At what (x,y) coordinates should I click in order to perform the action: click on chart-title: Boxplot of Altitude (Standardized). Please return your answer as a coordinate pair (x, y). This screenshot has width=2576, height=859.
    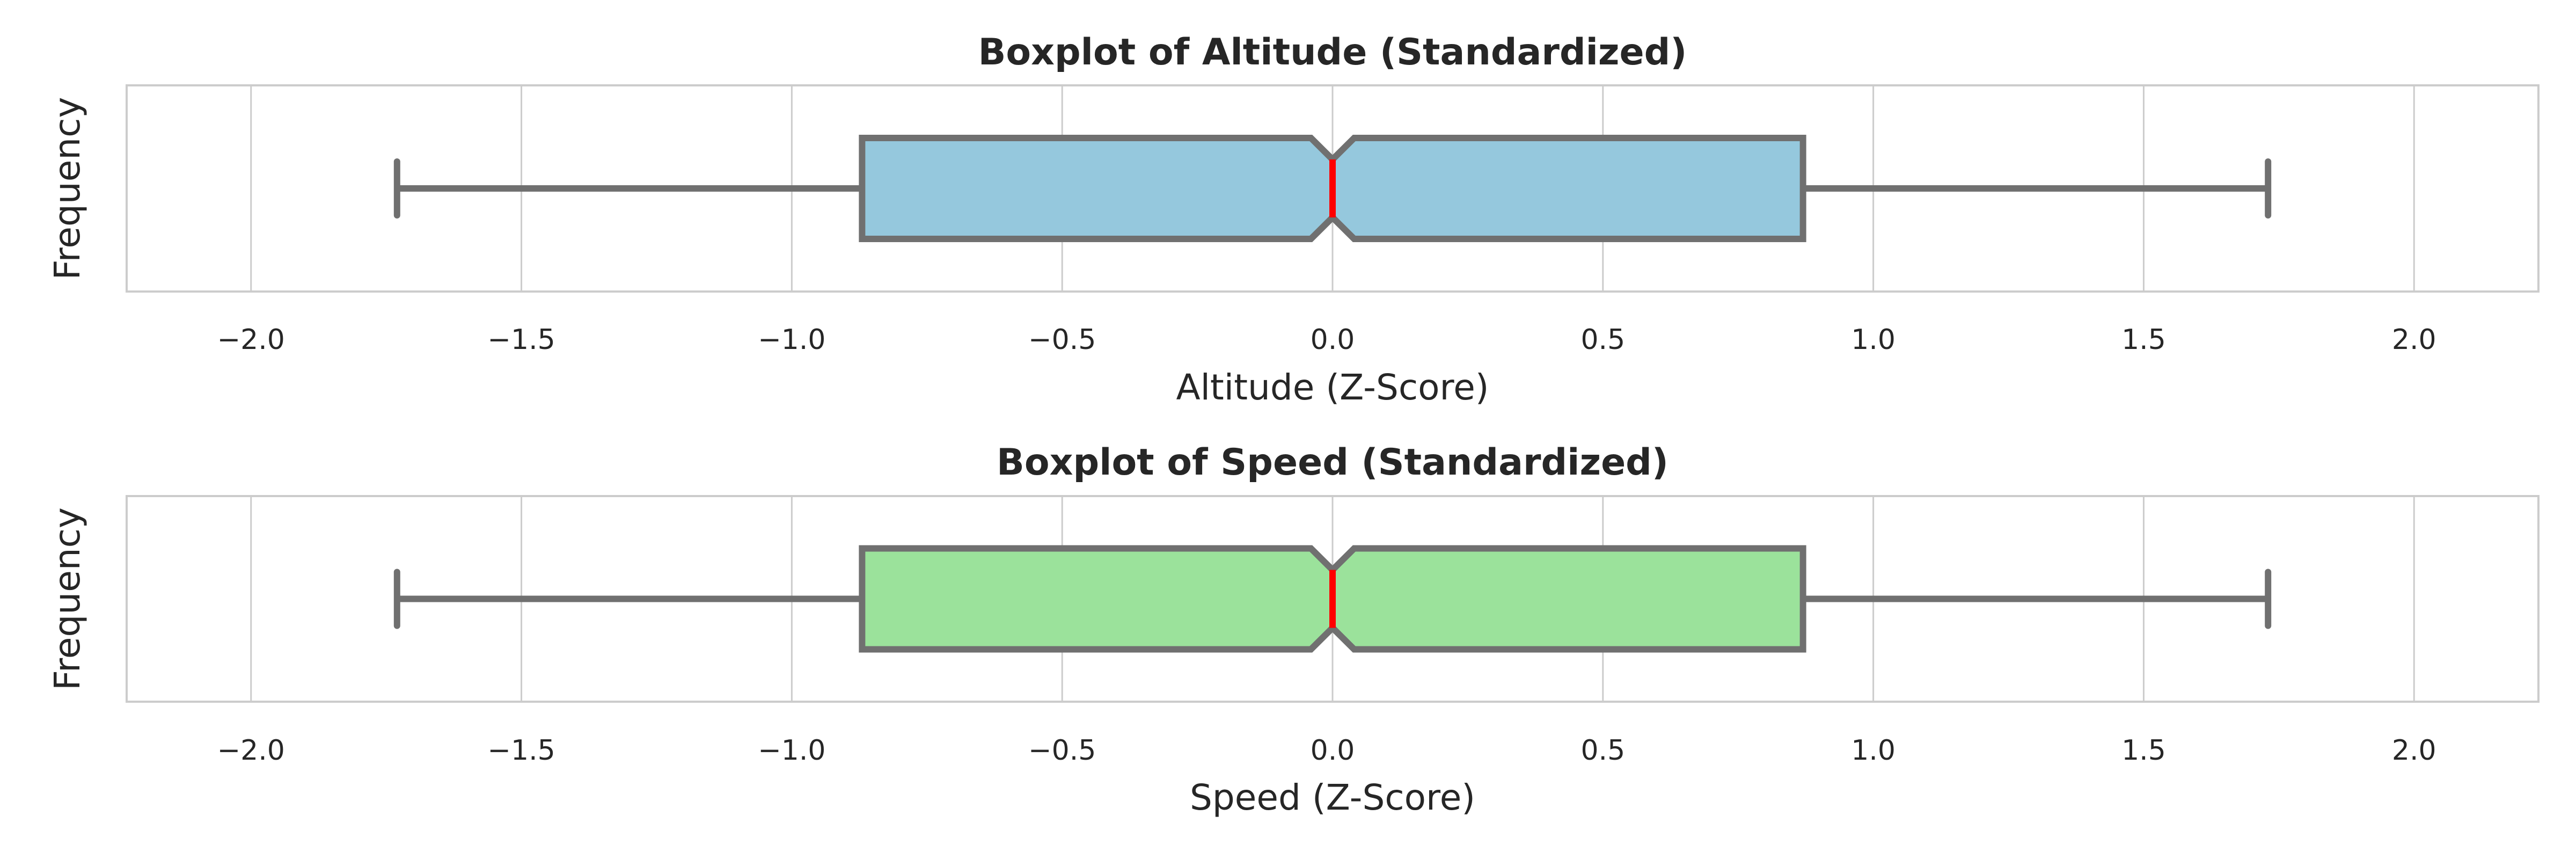
    Looking at the image, I should click on (1332, 52).